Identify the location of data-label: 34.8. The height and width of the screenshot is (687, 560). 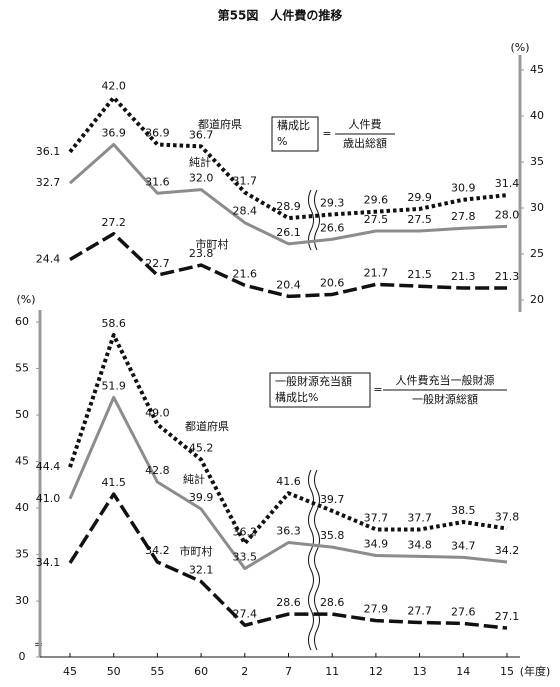
(419, 544).